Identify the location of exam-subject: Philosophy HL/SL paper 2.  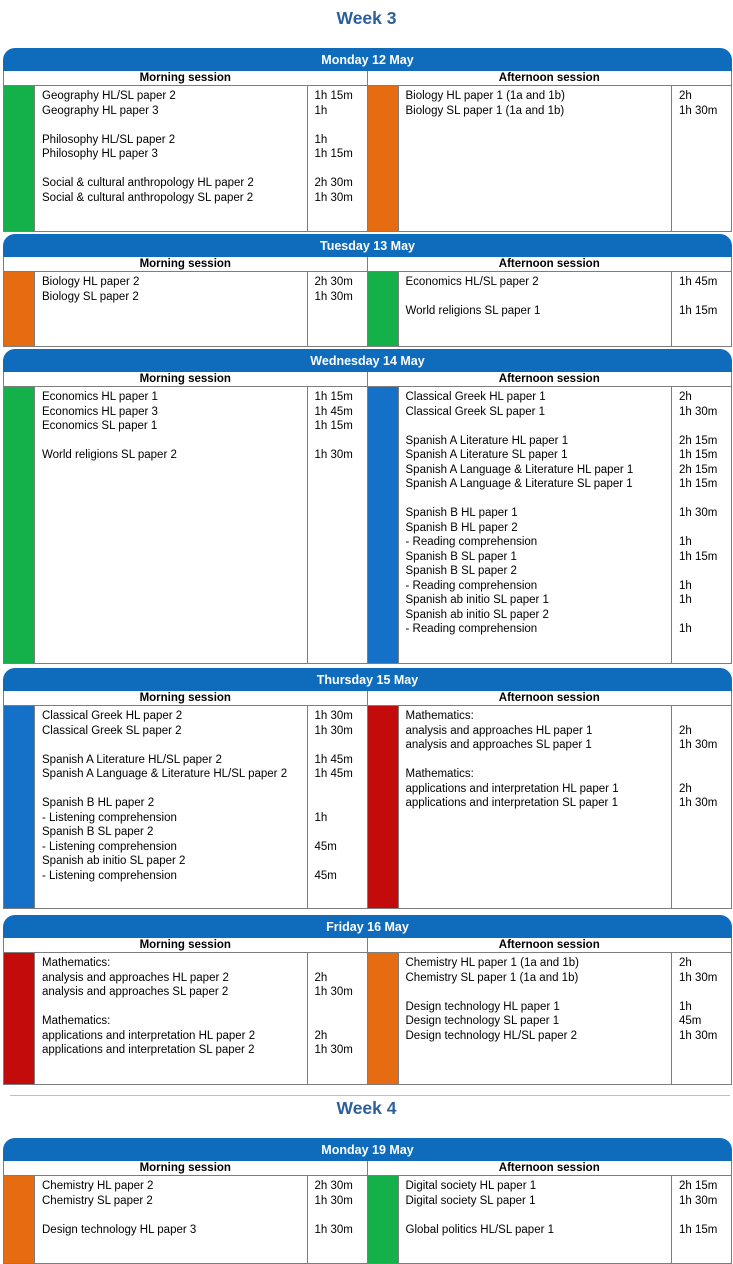
(109, 139).